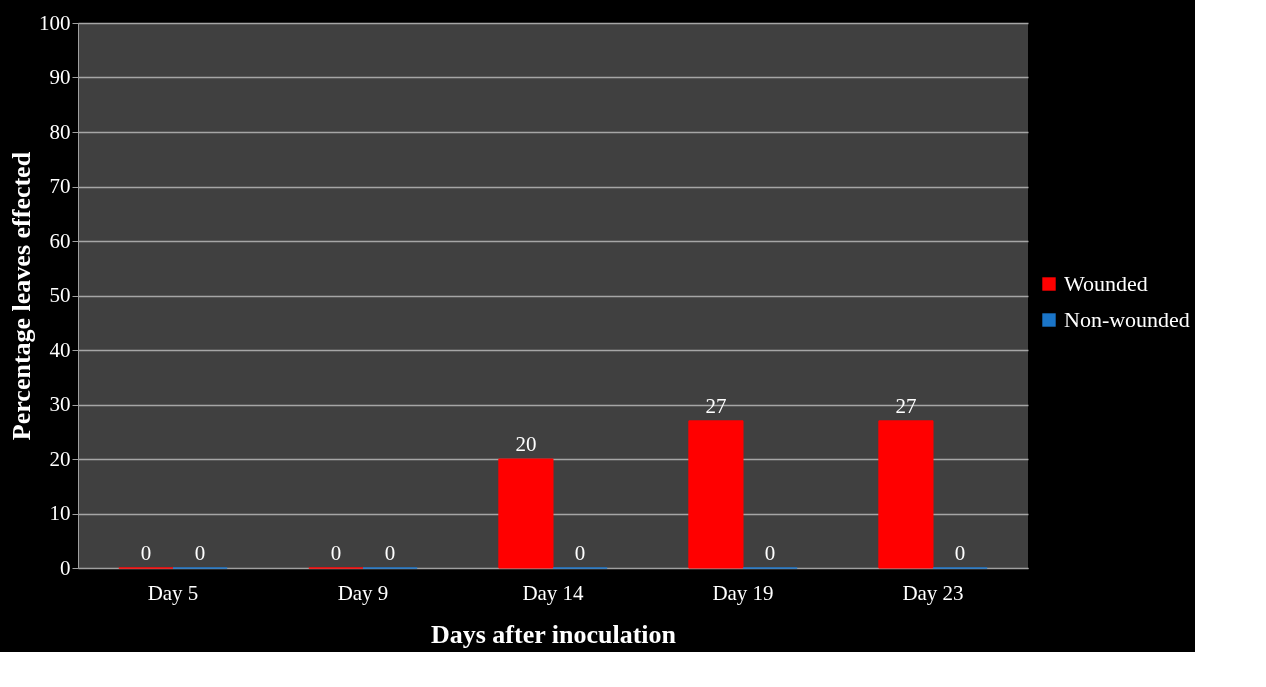 This screenshot has width=1266, height=687. Describe the element at coordinates (60, 404) in the screenshot. I see `y-tick-label: 30` at that location.